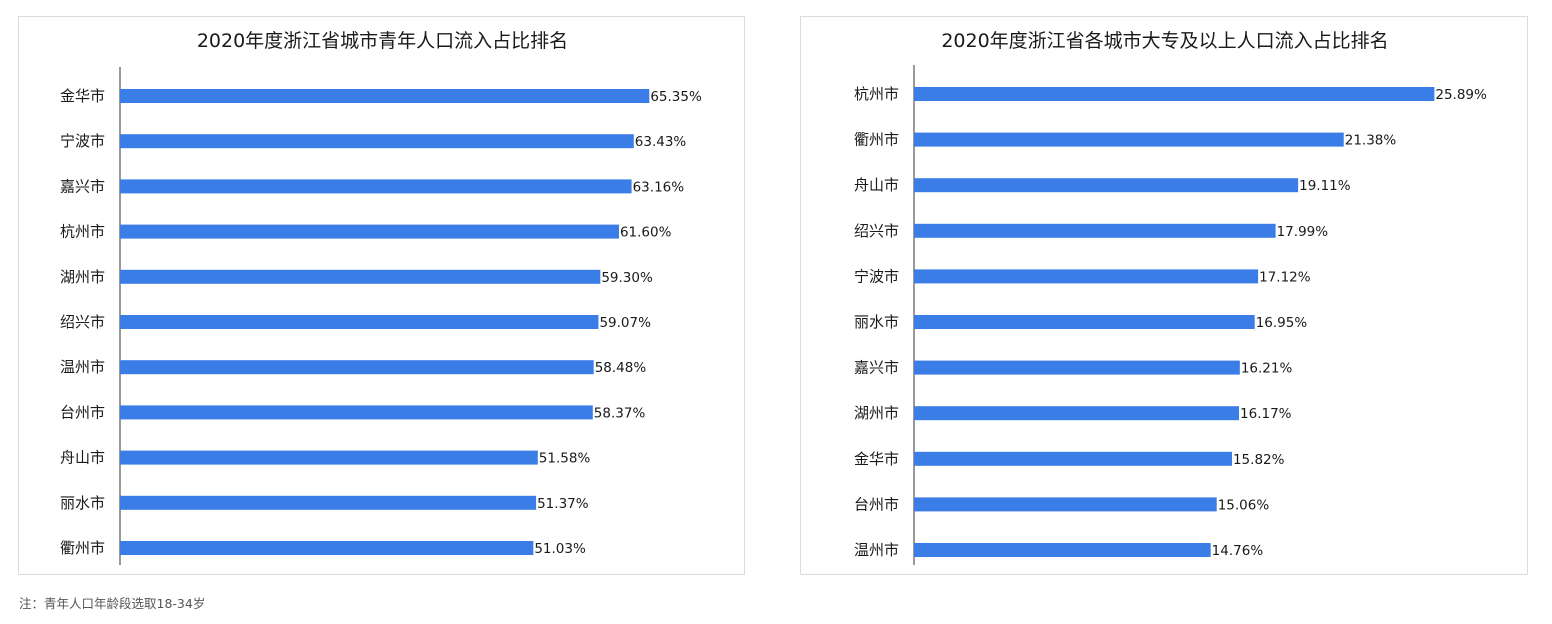 This screenshot has height=624, width=1552. What do you see at coordinates (621, 368) in the screenshot?
I see `value-label: 58.48%` at bounding box center [621, 368].